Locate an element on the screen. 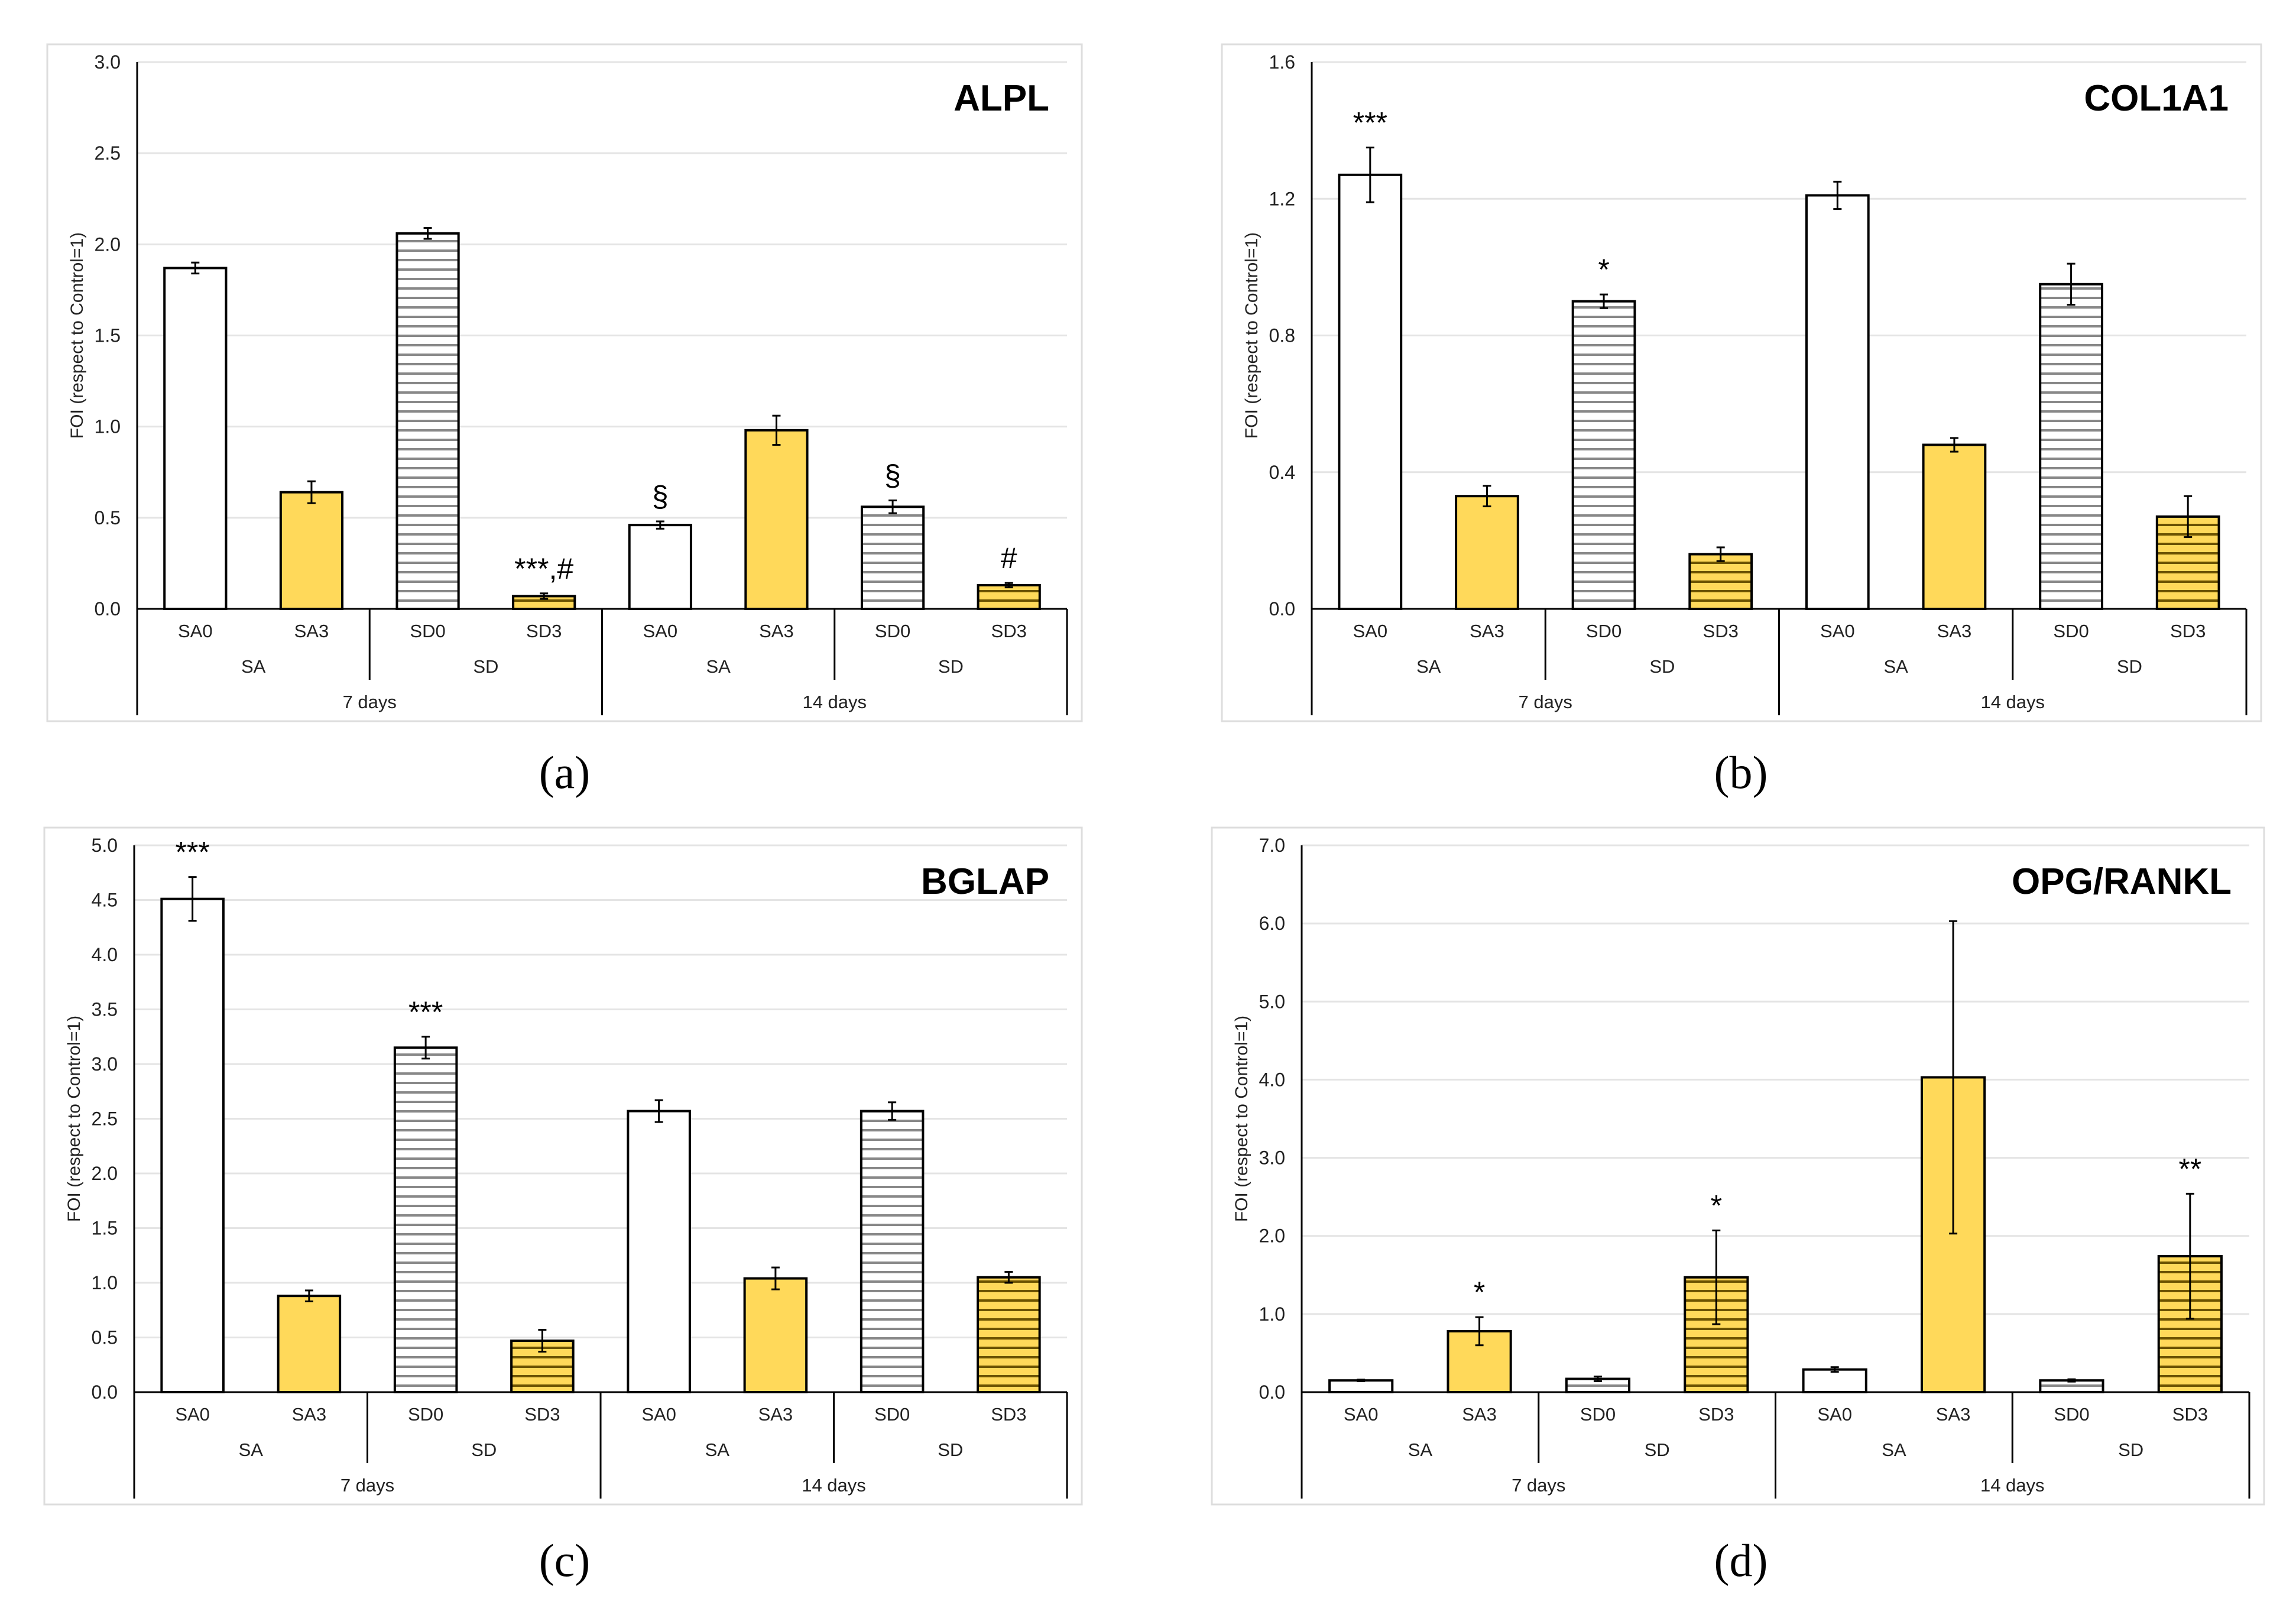  y-tick-label: 5.0 is located at coordinates (105, 845).